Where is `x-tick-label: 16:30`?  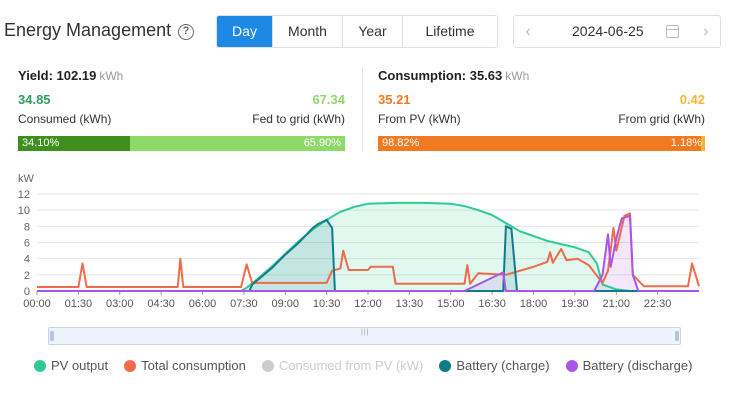
x-tick-label: 16:30 is located at coordinates (492, 304).